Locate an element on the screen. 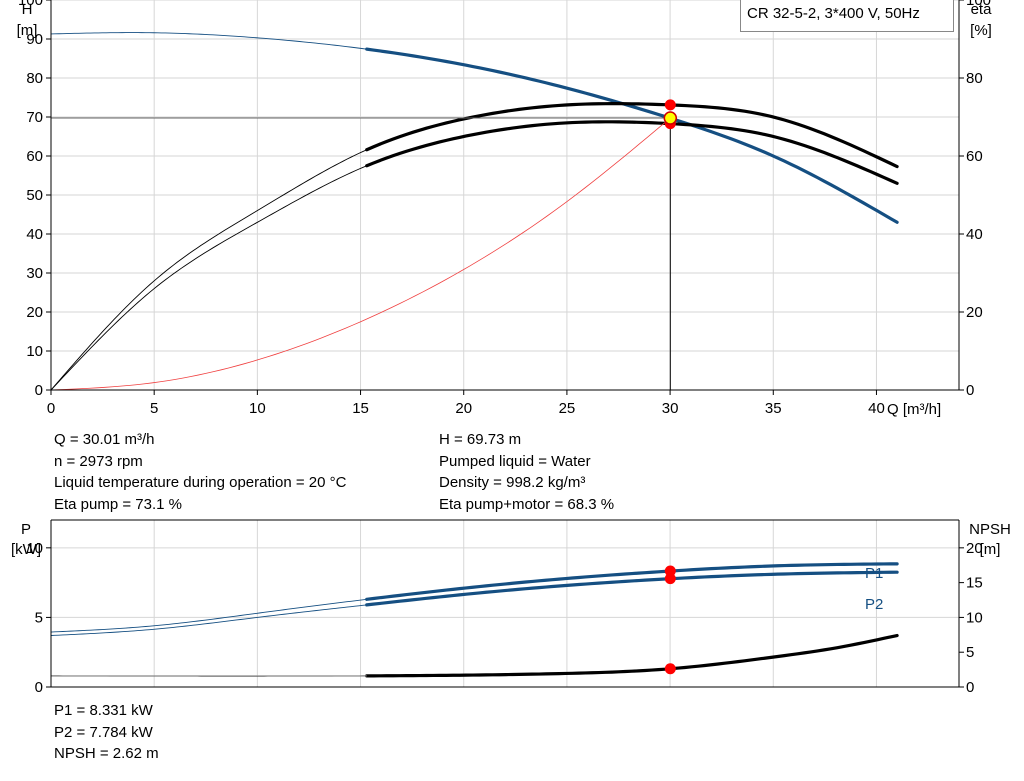  top-ytick-label-left-70: 70 is located at coordinates (34, 117).